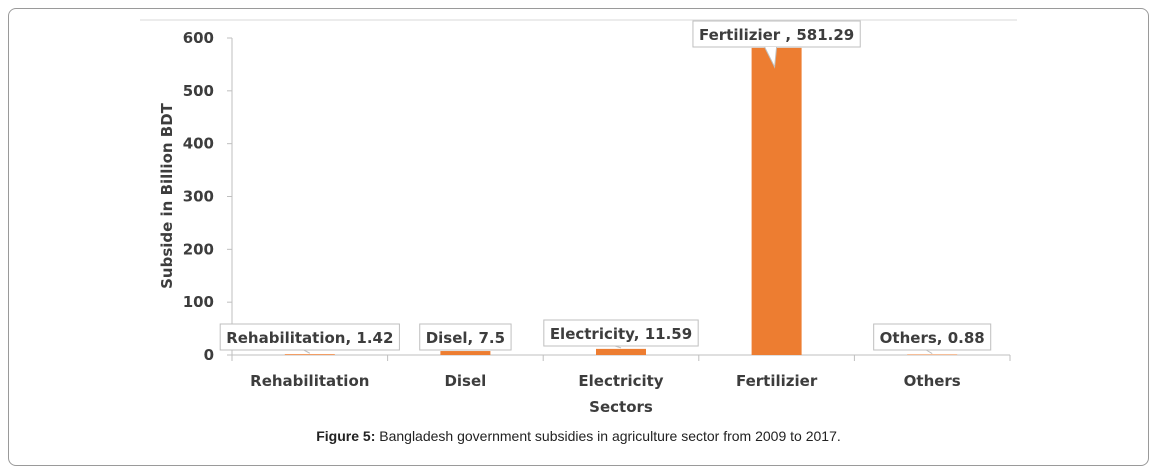 Image resolution: width=1157 pixels, height=474 pixels. I want to click on data-label-electricity: Electricity, 11.59, so click(621, 334).